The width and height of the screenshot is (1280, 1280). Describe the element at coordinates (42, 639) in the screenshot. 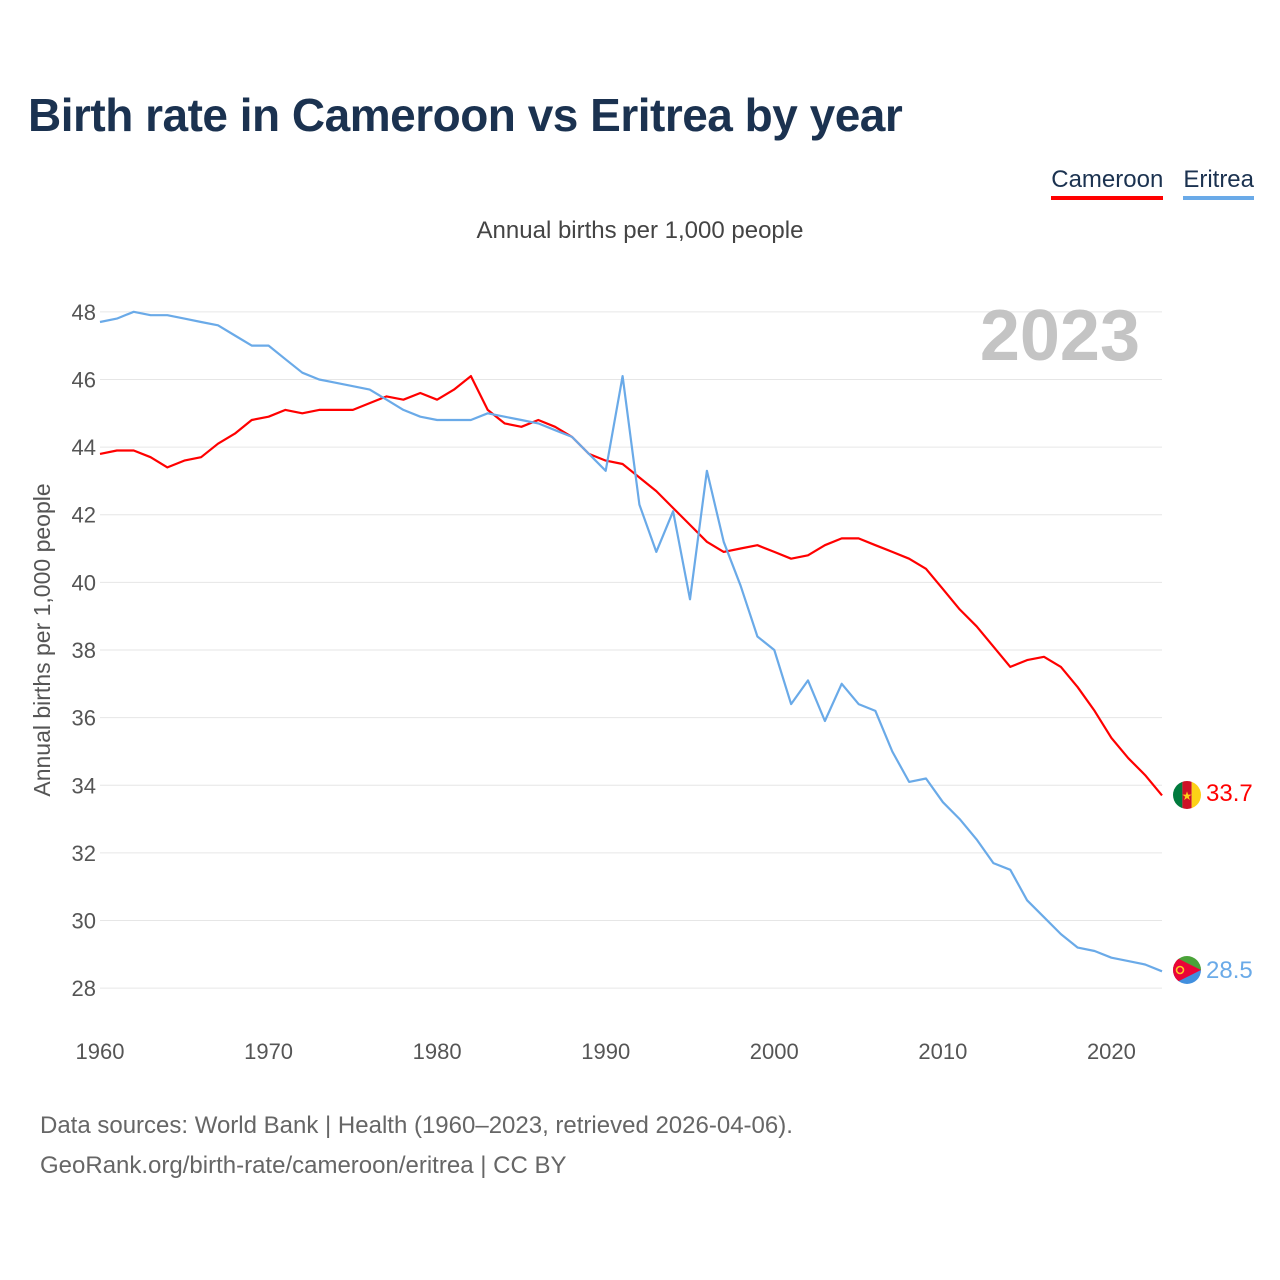

I see `y-axis-label: Annual births per 1,000 people` at that location.